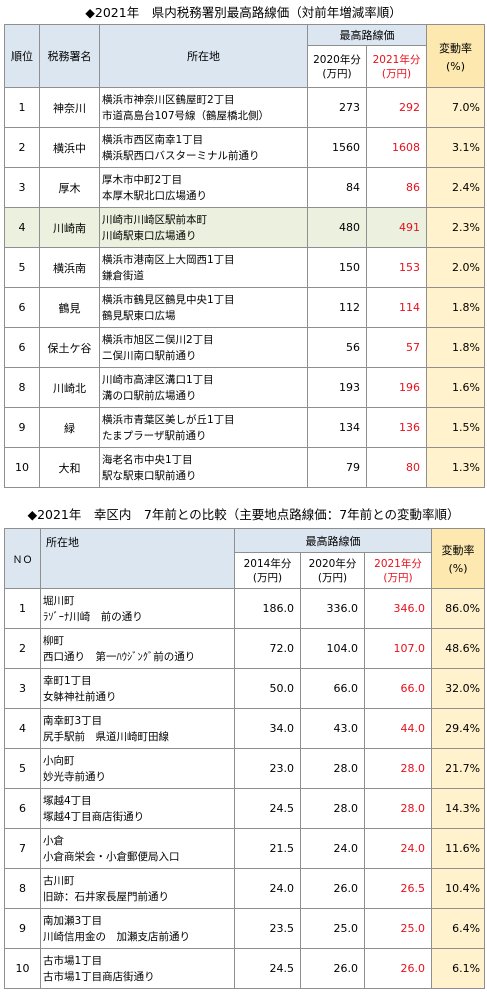  I want to click on address-cell: 堀川町 ﾗｿﾞｰﾅ川崎 前の通り, so click(137, 608).